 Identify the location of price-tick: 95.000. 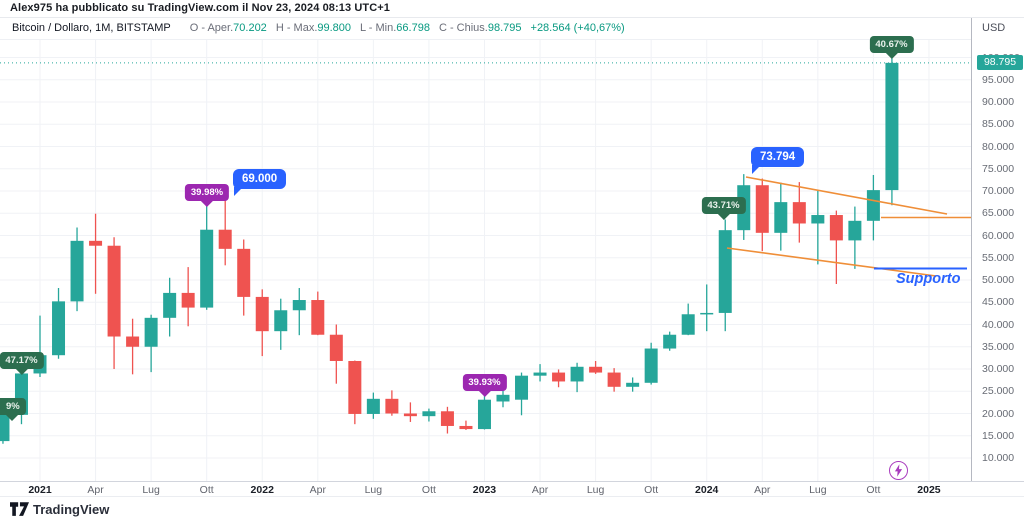
(998, 79).